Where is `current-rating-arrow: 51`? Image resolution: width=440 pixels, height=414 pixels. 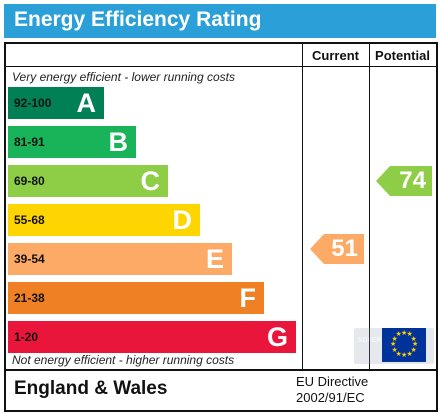
current-rating-arrow: 51 is located at coordinates (337, 249).